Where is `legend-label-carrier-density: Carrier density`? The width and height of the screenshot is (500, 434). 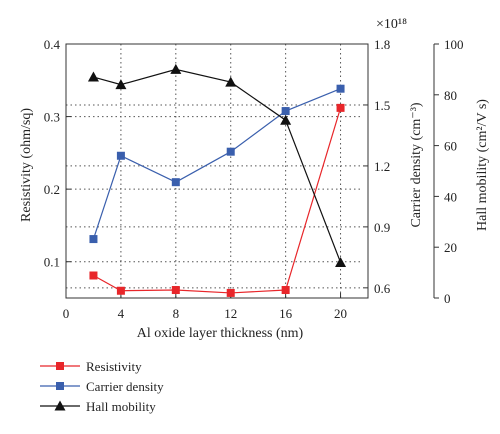
legend-label-carrier-density: Carrier density is located at coordinates (125, 386).